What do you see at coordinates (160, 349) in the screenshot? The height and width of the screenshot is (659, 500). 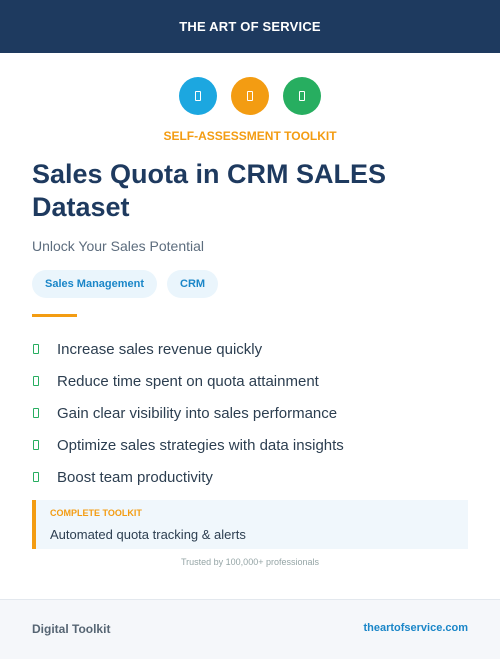 I see `feature-text: Increase sales revenue quickly` at bounding box center [160, 349].